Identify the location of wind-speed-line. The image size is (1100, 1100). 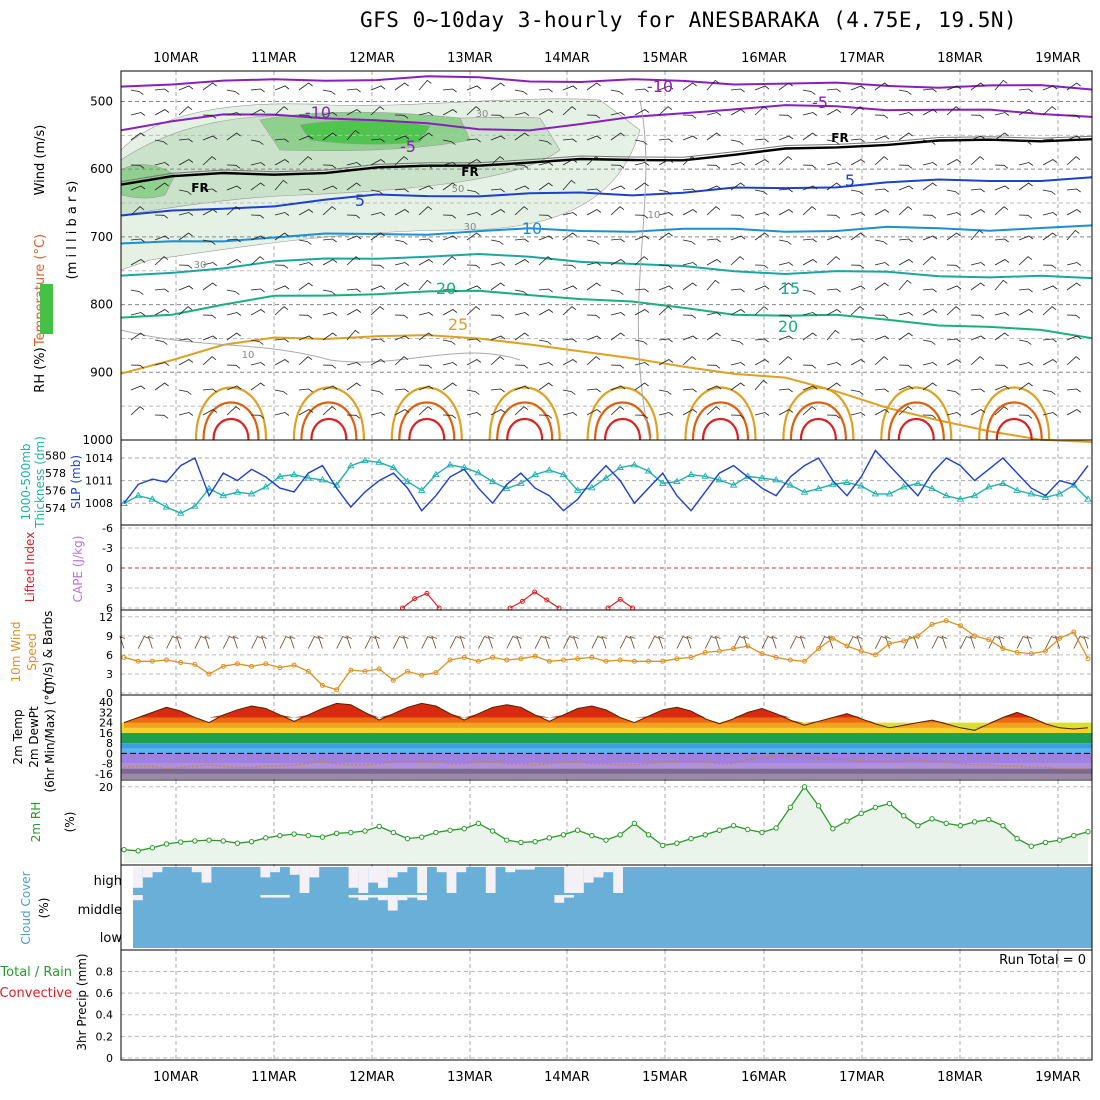
(606, 655).